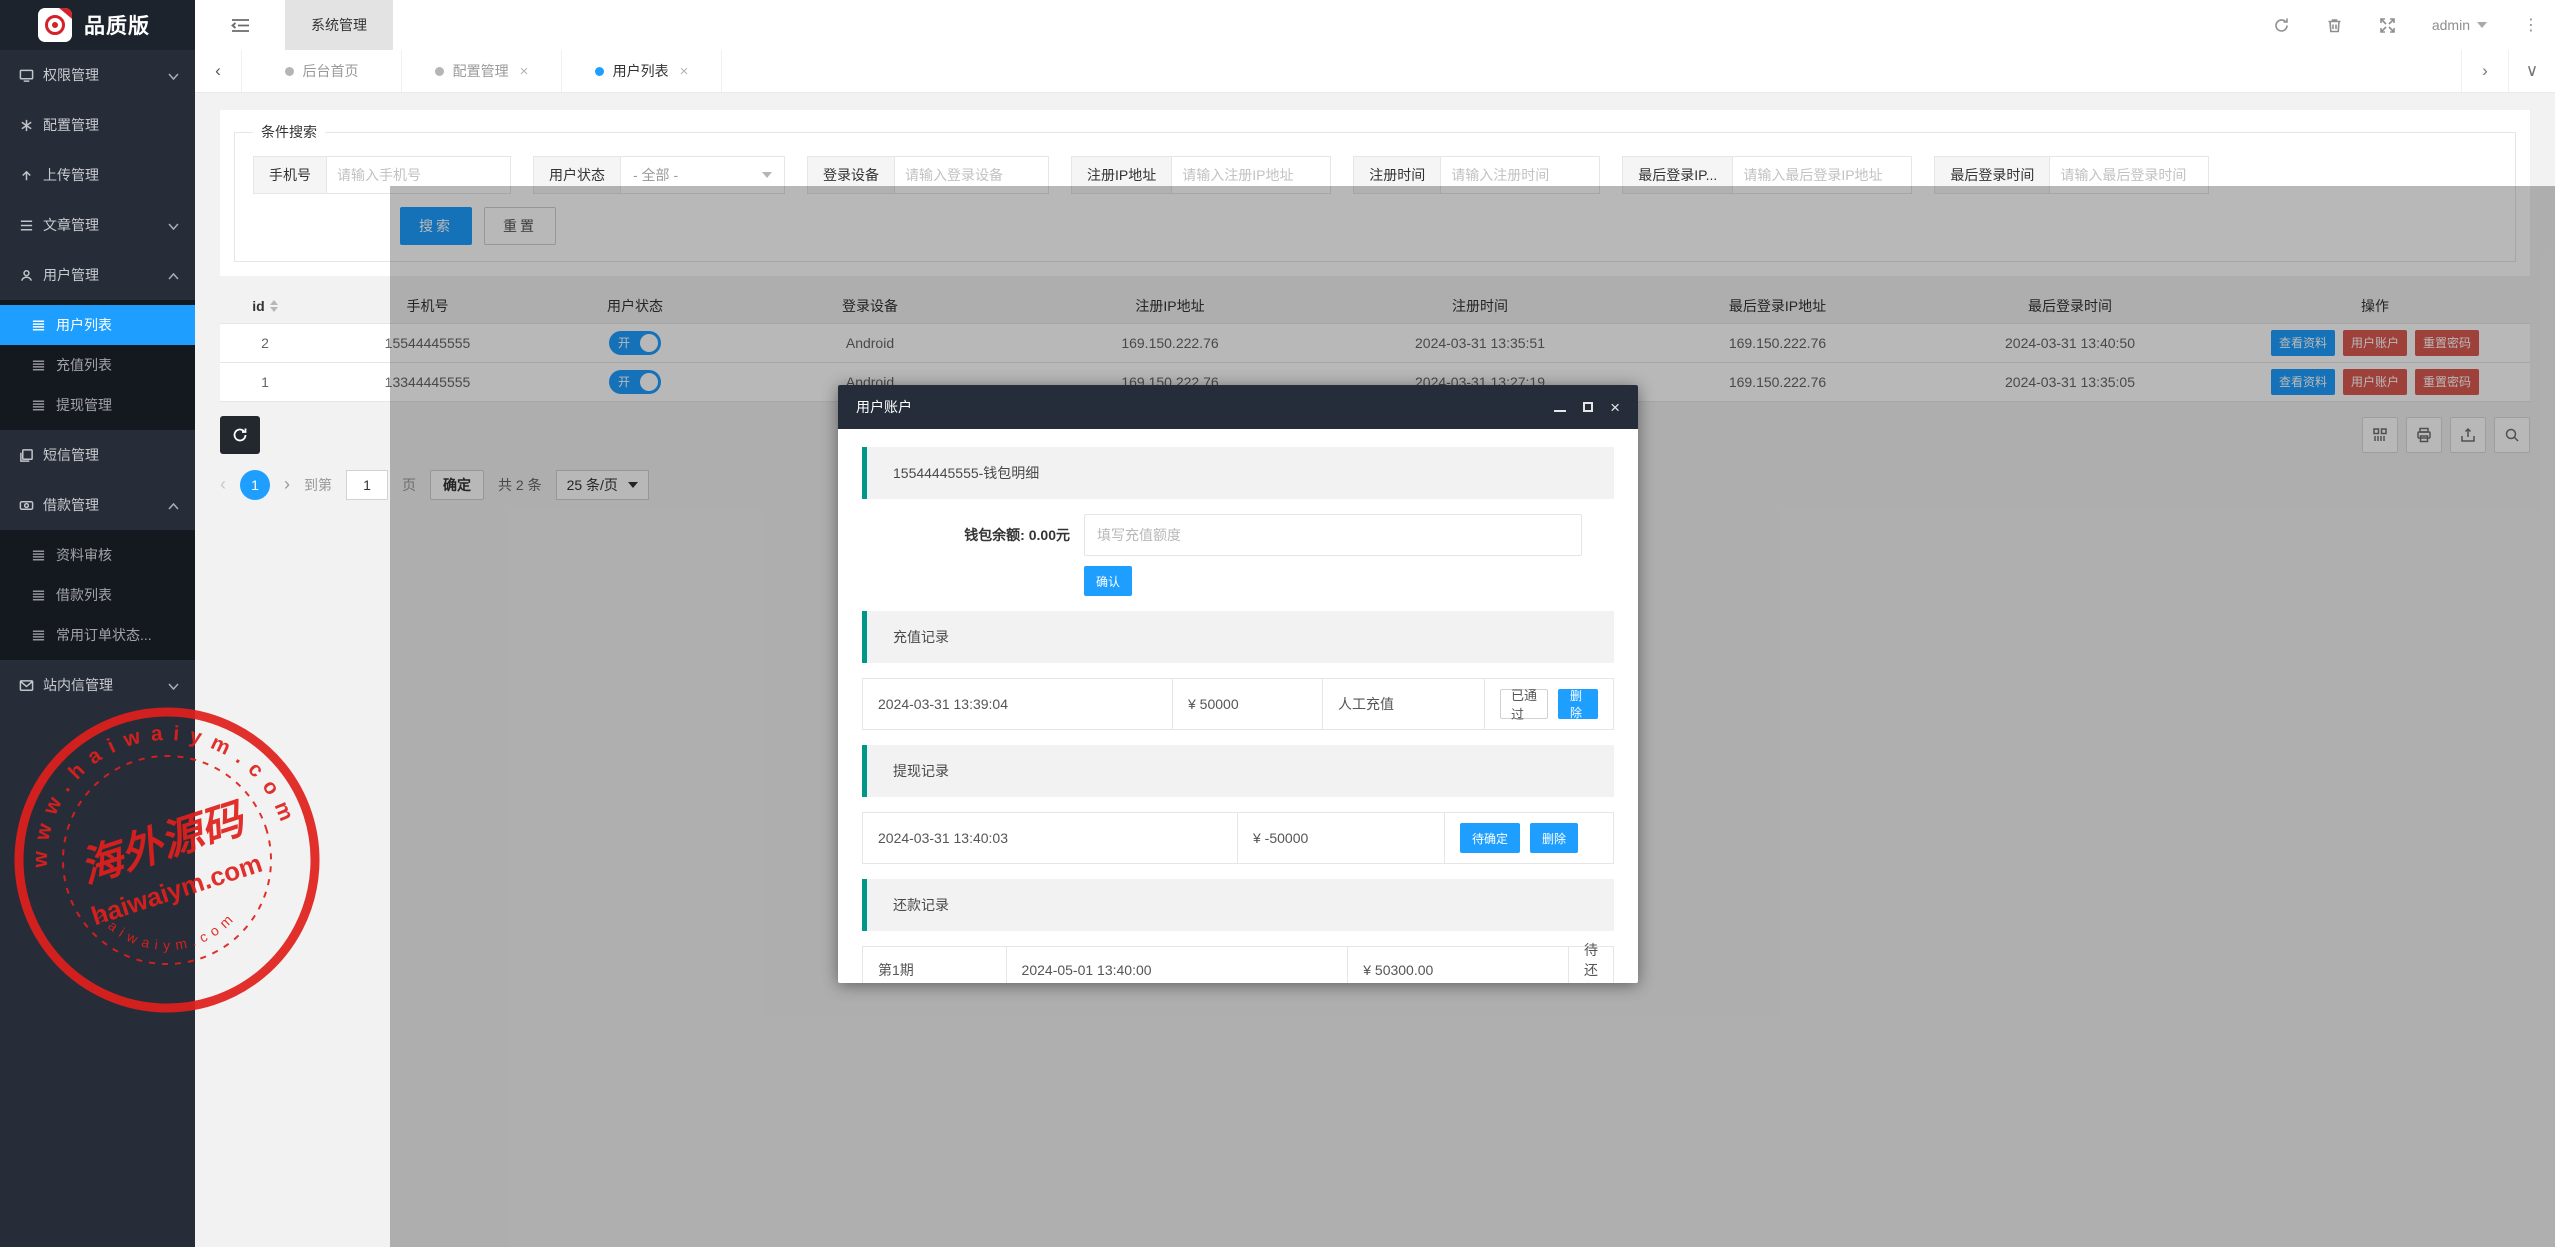 Image resolution: width=2555 pixels, height=1247 pixels. I want to click on confirm-recharge-button: 确认, so click(1108, 581).